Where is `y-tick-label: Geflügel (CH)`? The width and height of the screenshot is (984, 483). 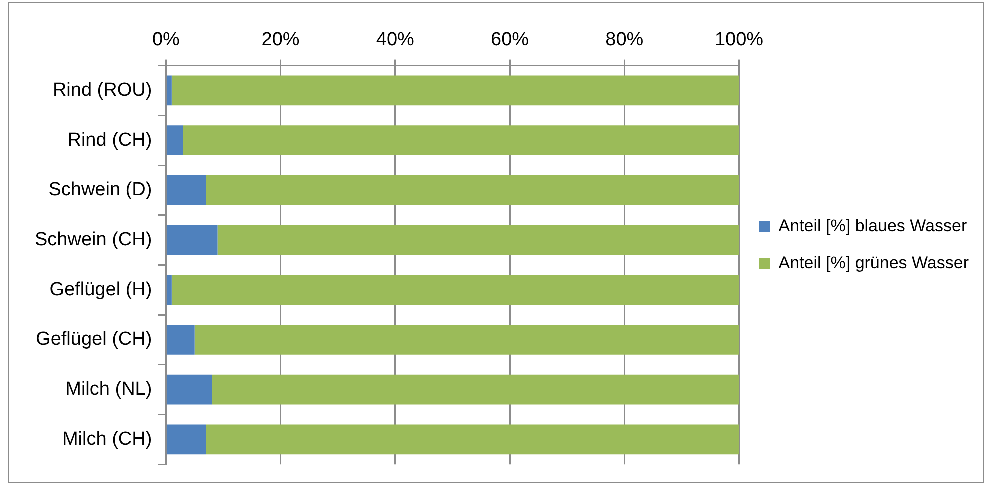 y-tick-label: Geflügel (CH) is located at coordinates (94, 339).